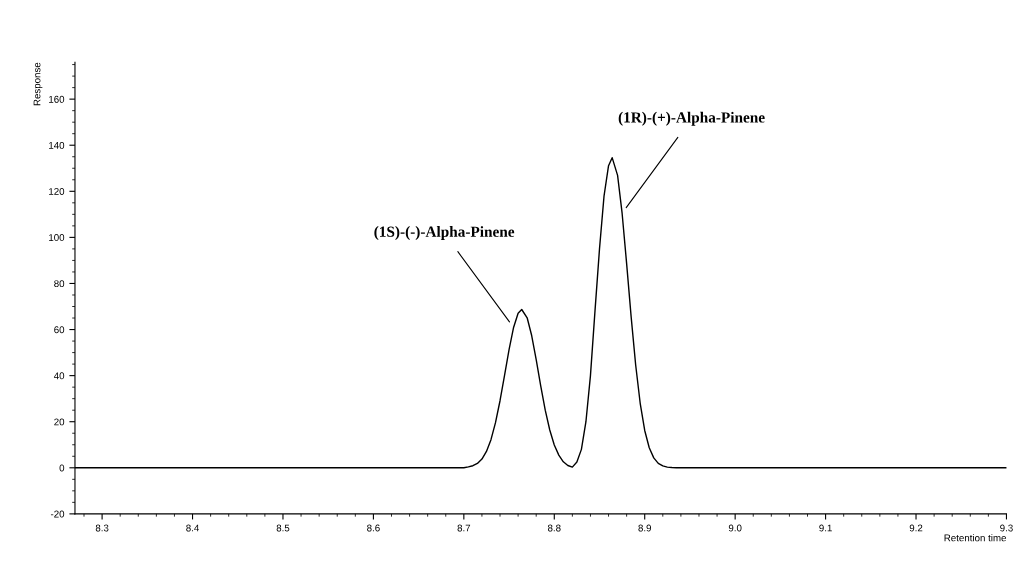  What do you see at coordinates (59, 422) in the screenshot?
I see `y-tick-label: 20` at bounding box center [59, 422].